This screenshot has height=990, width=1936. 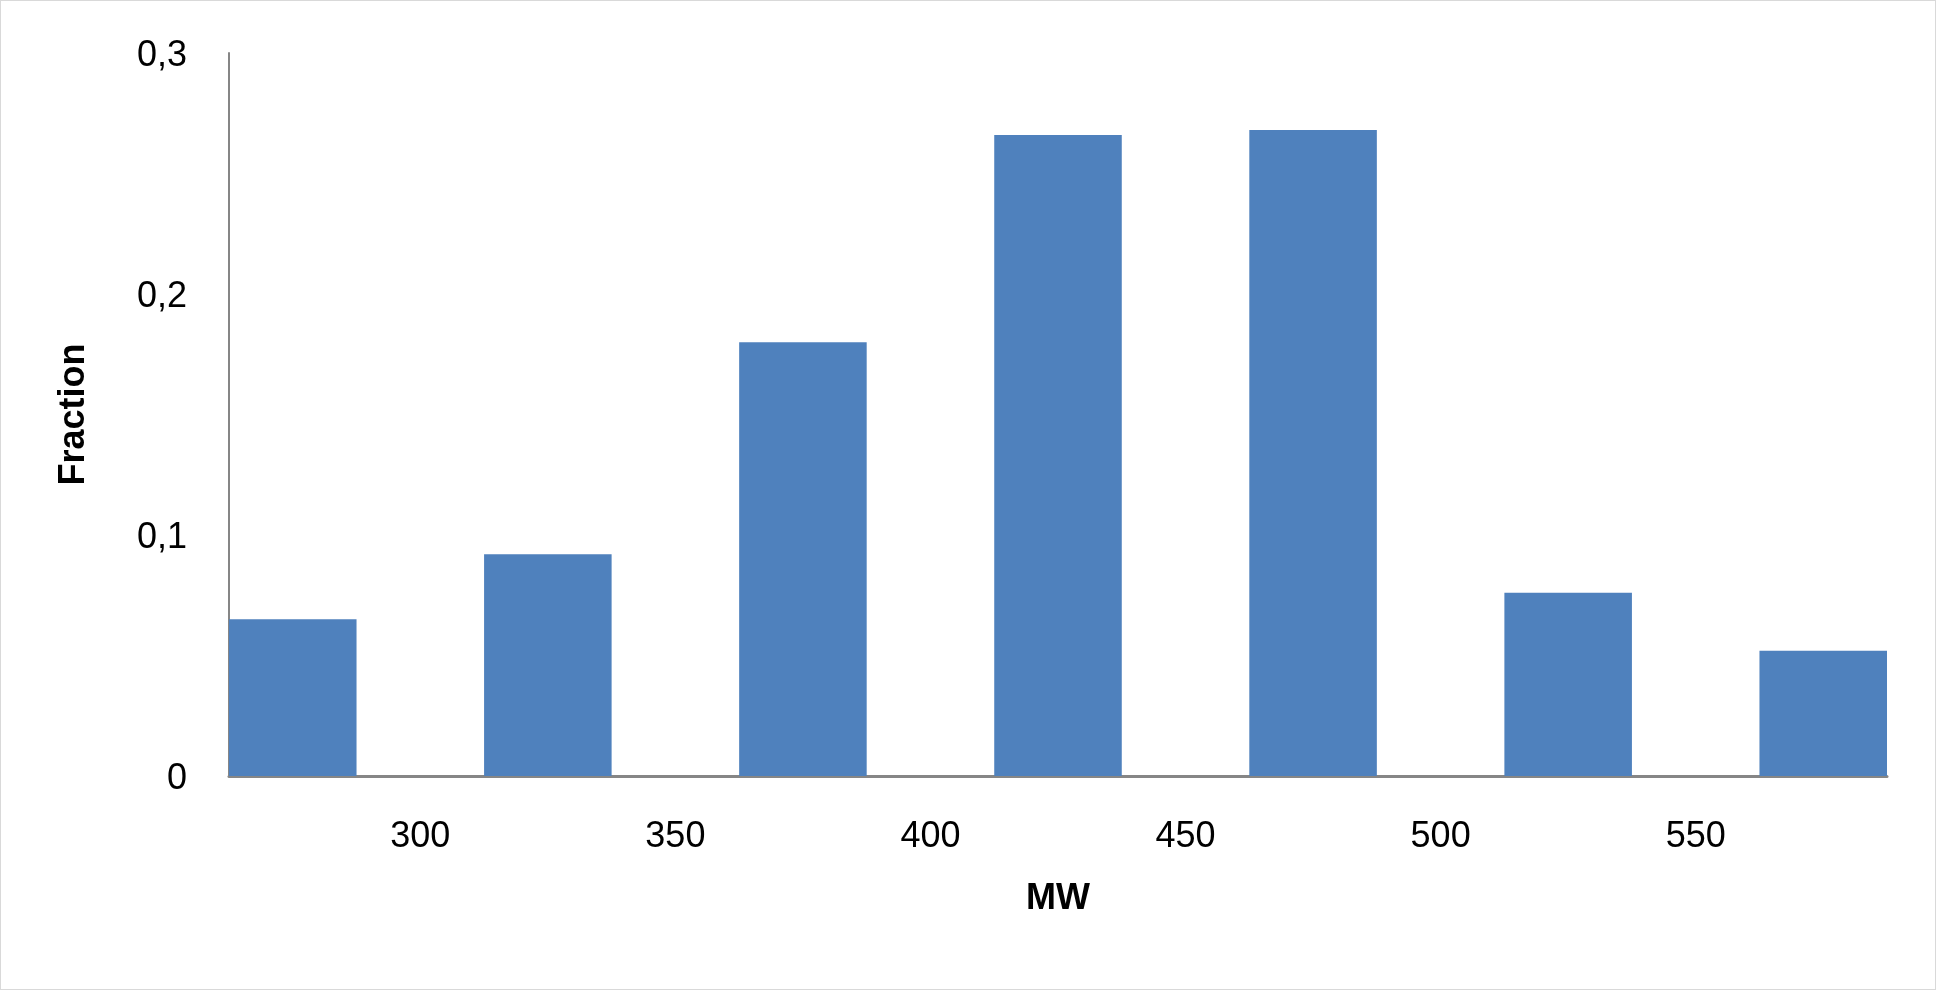 I want to click on x-tick-label: 400, so click(x=930, y=834).